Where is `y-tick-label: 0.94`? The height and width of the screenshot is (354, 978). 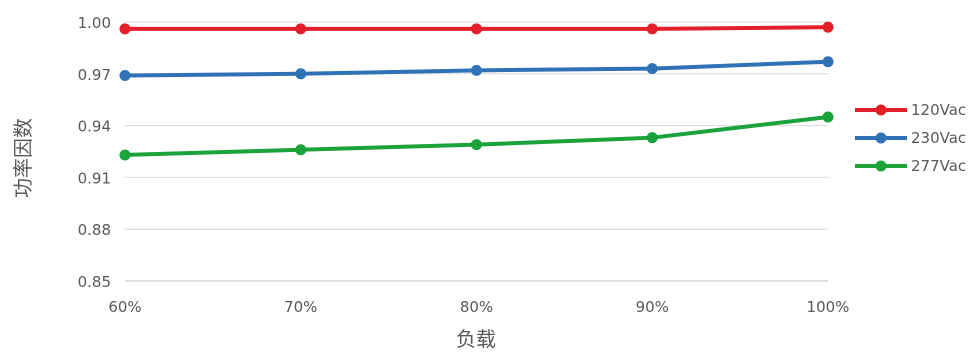 y-tick-label: 0.94 is located at coordinates (94, 127).